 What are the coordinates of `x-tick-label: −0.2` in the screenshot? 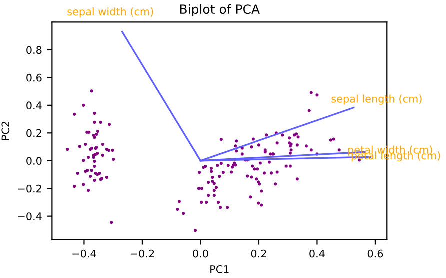 It's located at (142, 254).